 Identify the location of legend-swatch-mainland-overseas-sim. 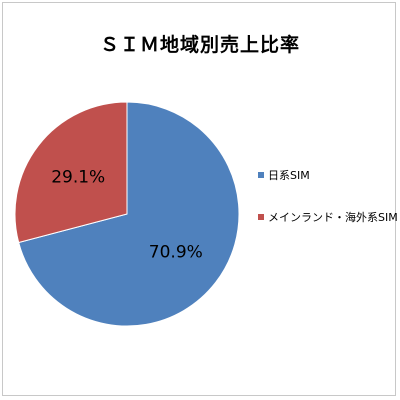
(261, 217).